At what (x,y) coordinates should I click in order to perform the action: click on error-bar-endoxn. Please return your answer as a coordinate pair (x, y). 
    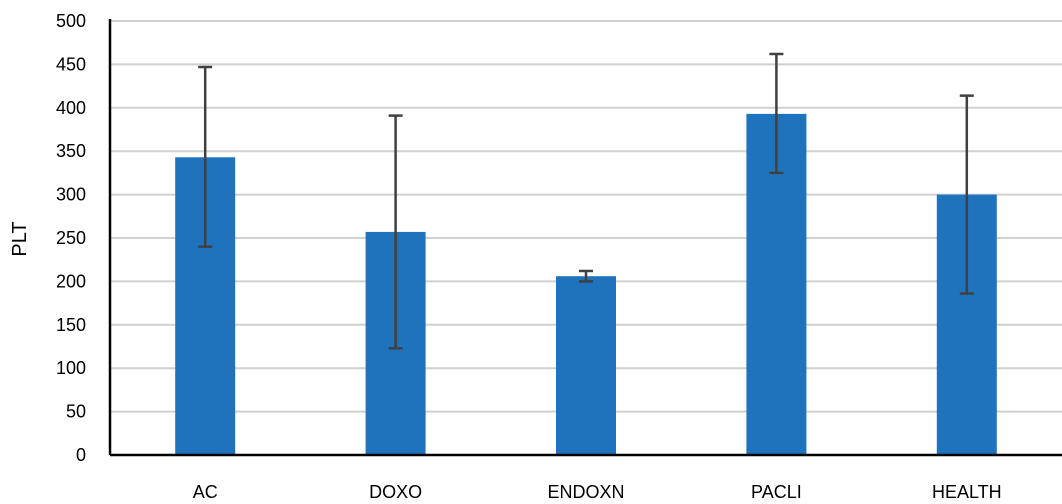
    Looking at the image, I should click on (586, 276).